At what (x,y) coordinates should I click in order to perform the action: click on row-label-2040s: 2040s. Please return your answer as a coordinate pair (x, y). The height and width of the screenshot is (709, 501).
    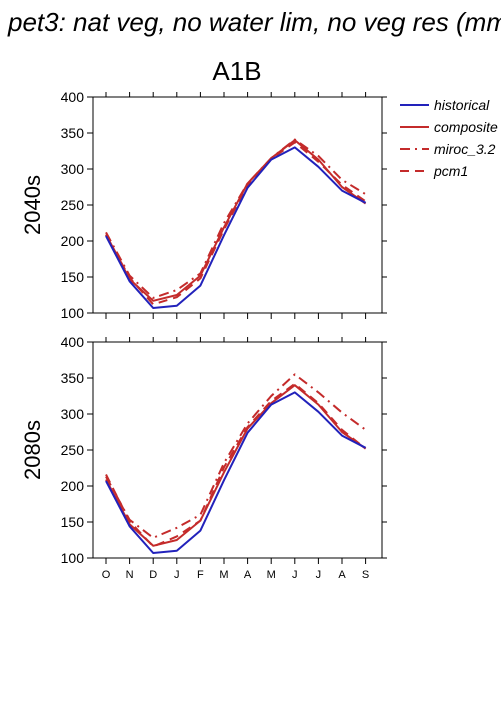
    Looking at the image, I should click on (32, 205).